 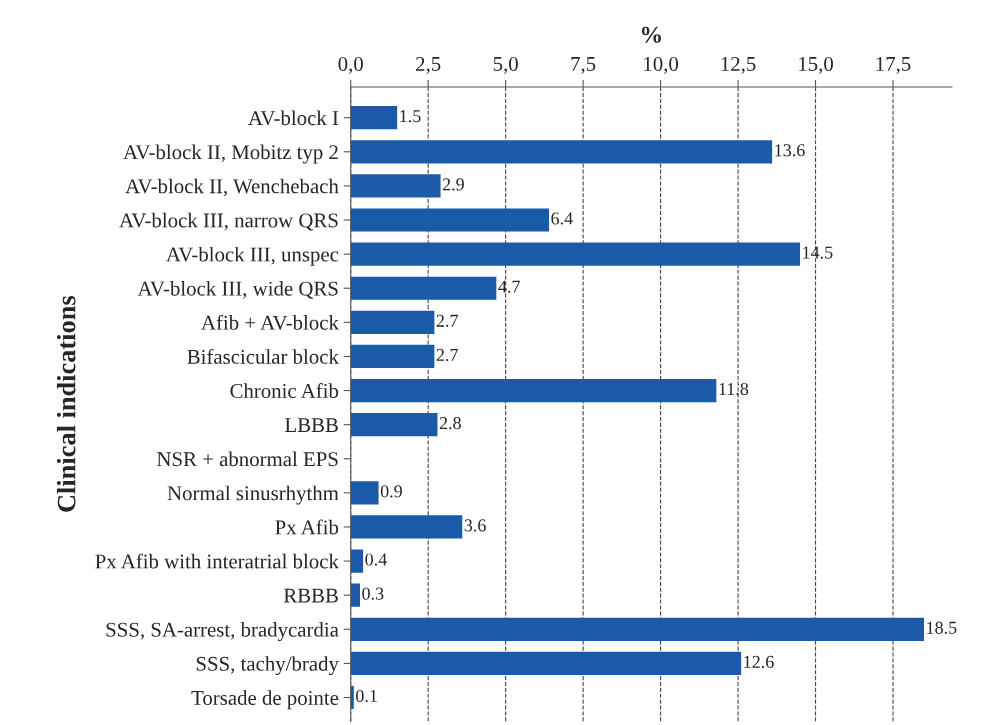 What do you see at coordinates (66, 403) in the screenshot?
I see `y-axis-title: Clinical indications` at bounding box center [66, 403].